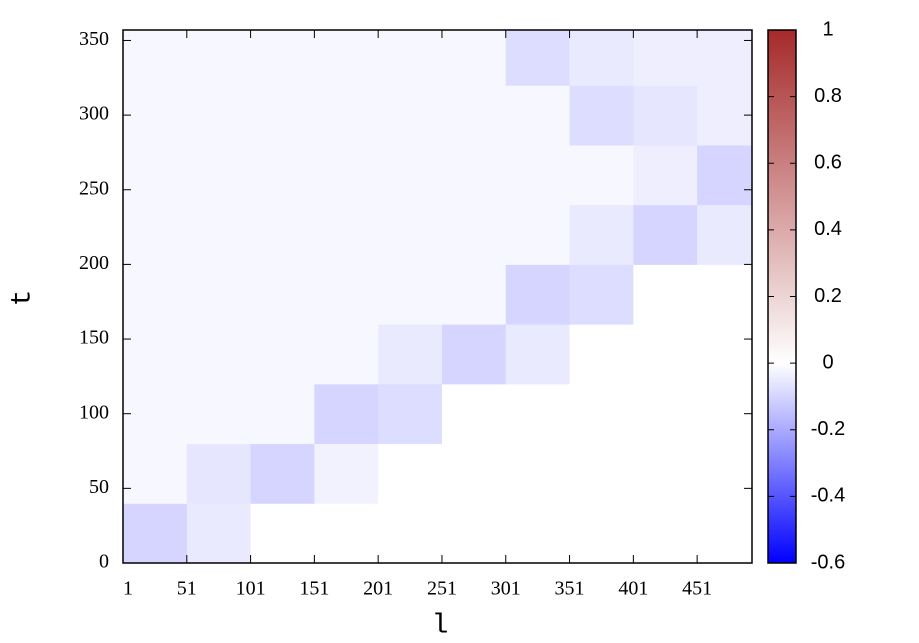 This screenshot has height=643, width=919. What do you see at coordinates (94, 114) in the screenshot?
I see `y-tick-label: 300` at bounding box center [94, 114].